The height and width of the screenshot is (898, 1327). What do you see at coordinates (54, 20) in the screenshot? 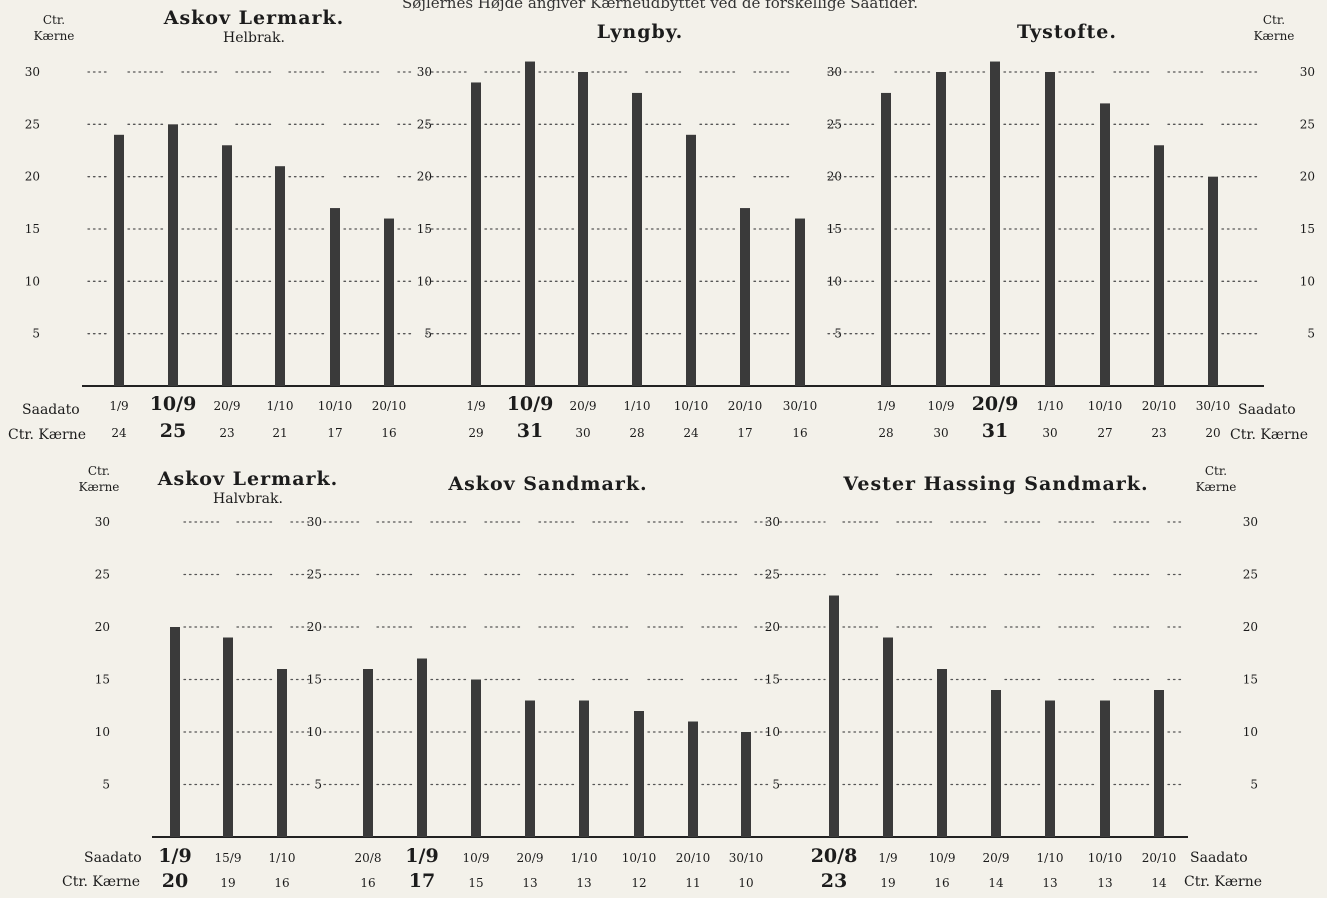
I see `unit-label-top-left-line1: Ctr.` at bounding box center [54, 20].